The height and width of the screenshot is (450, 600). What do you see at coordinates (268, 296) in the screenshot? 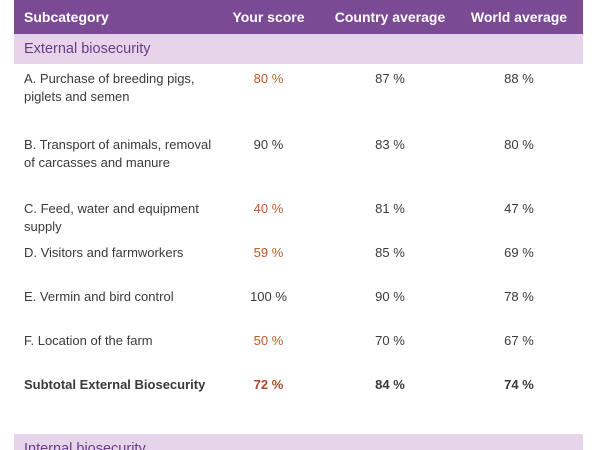
I see `row-your-score: 100 %` at bounding box center [268, 296].